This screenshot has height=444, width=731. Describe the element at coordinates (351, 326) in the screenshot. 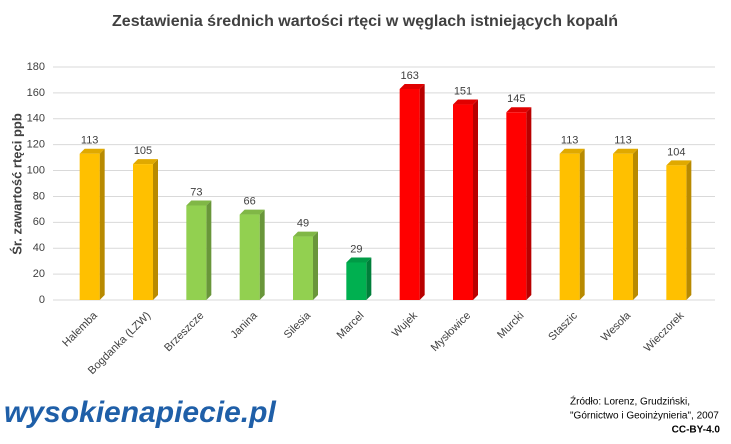

I see `x-tick-label: Marcel` at that location.